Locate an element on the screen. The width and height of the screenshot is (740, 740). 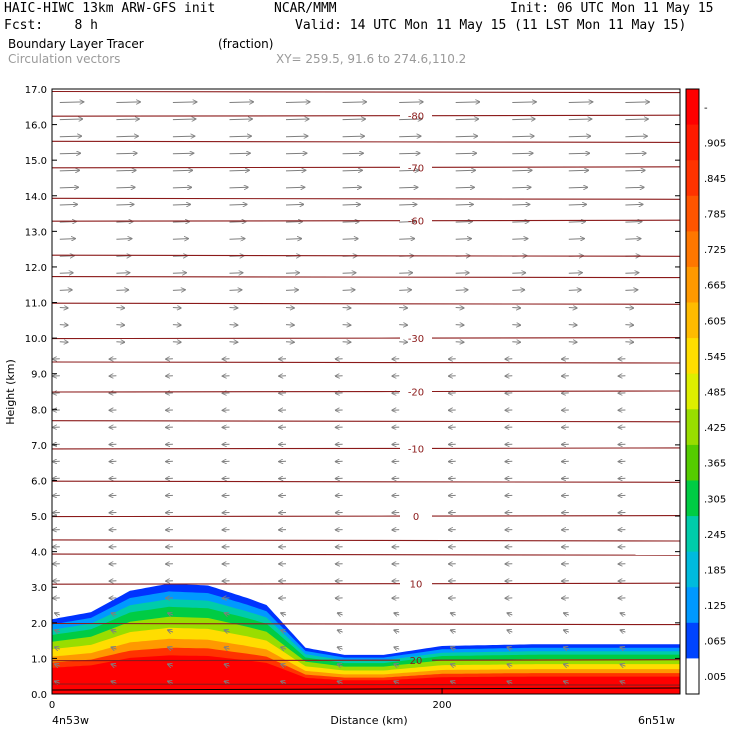
contour-label: -30 is located at coordinates (416, 339).